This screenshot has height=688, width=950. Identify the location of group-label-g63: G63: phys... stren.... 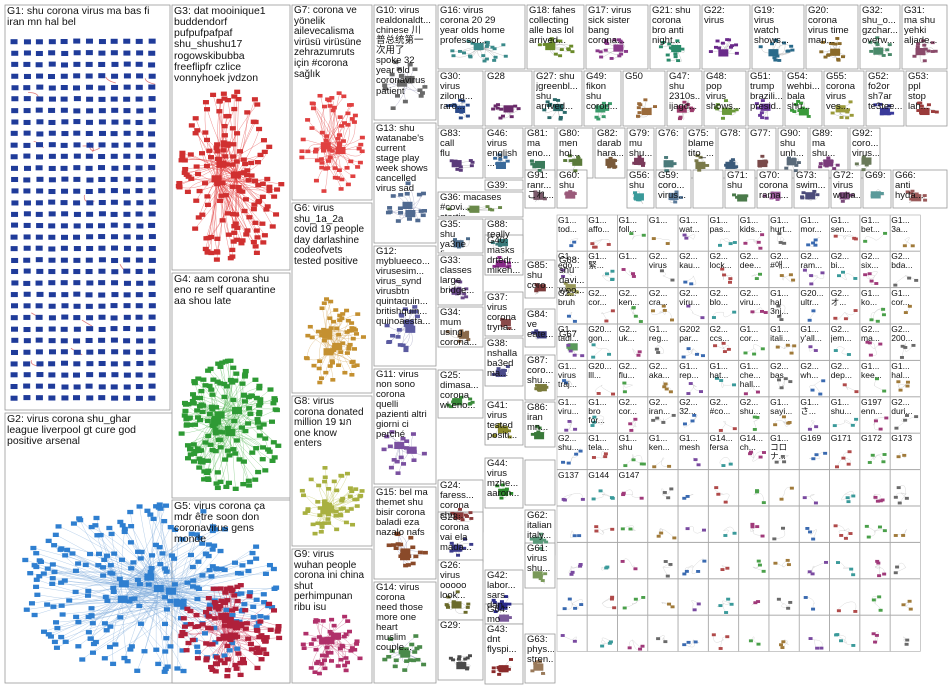
(540, 650).